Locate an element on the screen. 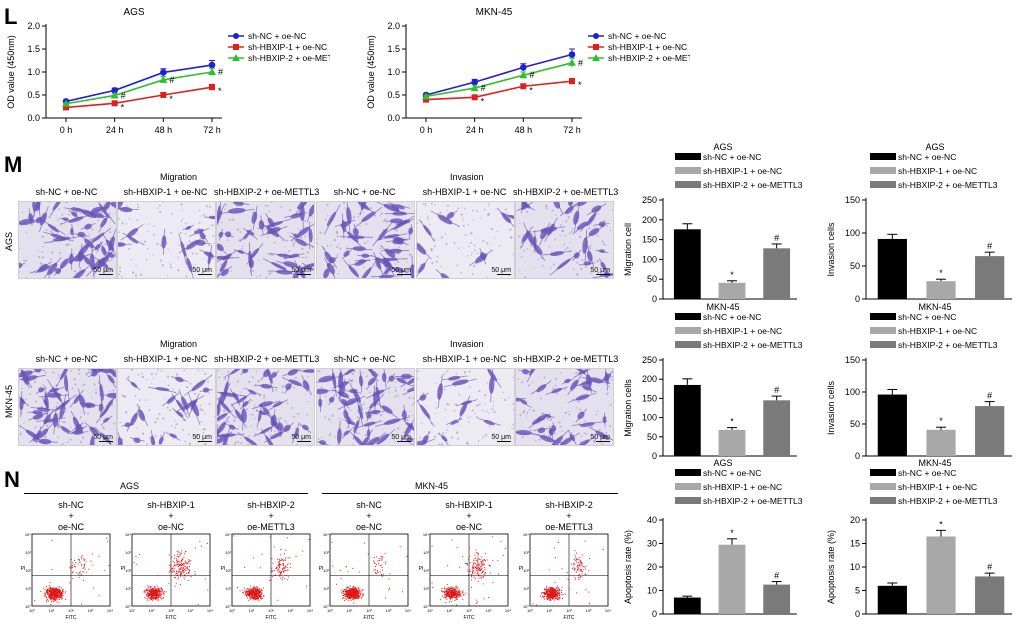 The height and width of the screenshot is (624, 1020). significance-mark: * is located at coordinates (483, 101).